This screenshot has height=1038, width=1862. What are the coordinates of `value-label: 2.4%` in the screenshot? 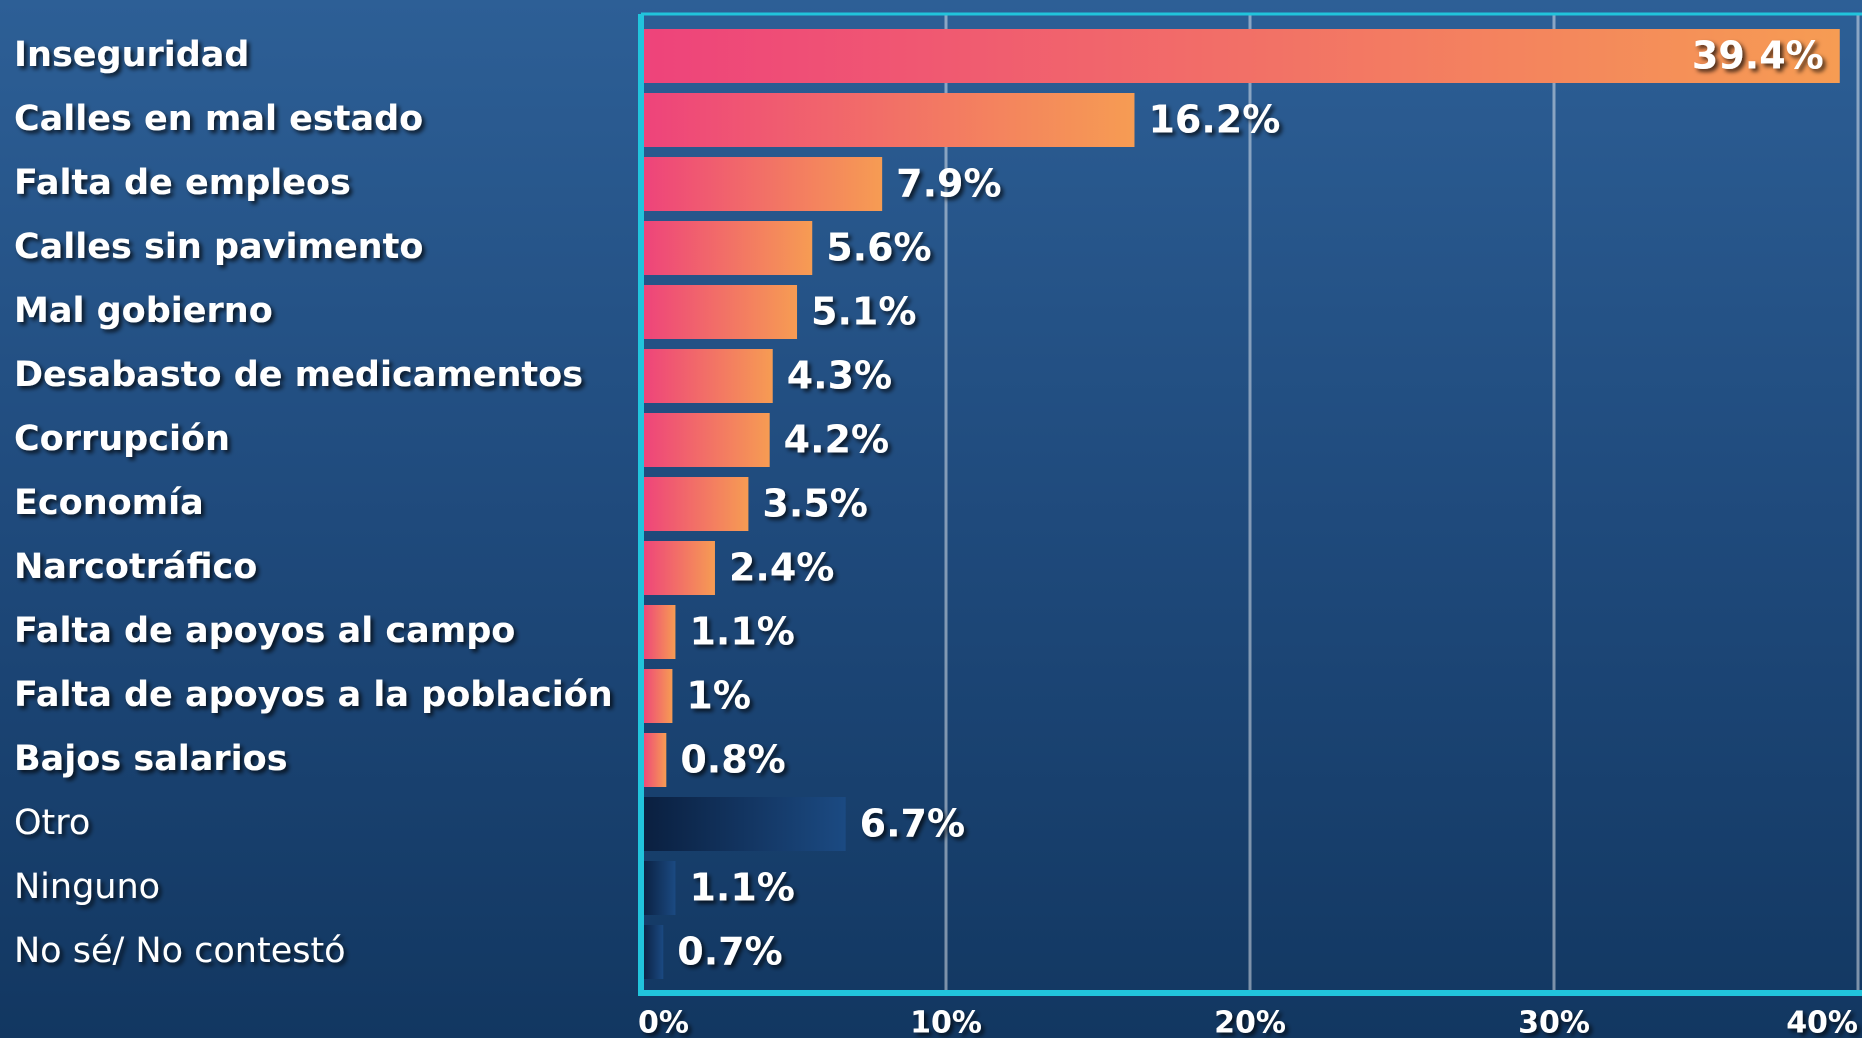 It's located at (781, 568).